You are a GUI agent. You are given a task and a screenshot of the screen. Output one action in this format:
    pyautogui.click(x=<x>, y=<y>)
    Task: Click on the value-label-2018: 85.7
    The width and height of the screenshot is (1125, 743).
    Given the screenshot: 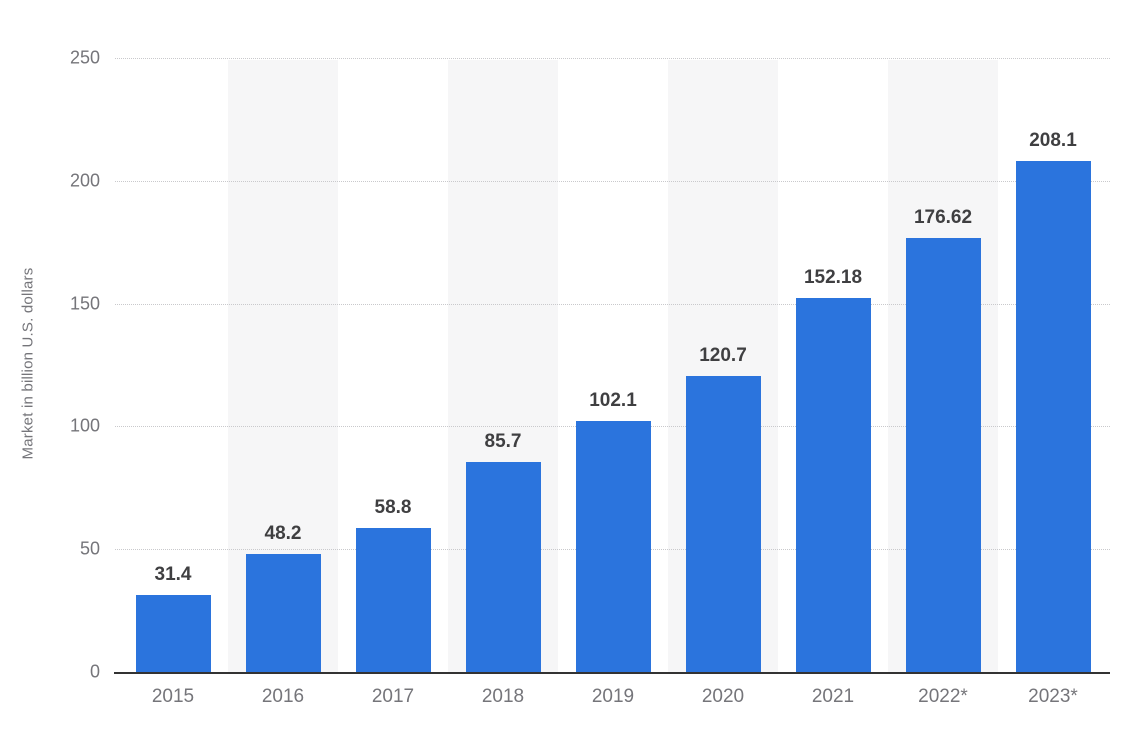 What is the action you would take?
    pyautogui.click(x=503, y=441)
    